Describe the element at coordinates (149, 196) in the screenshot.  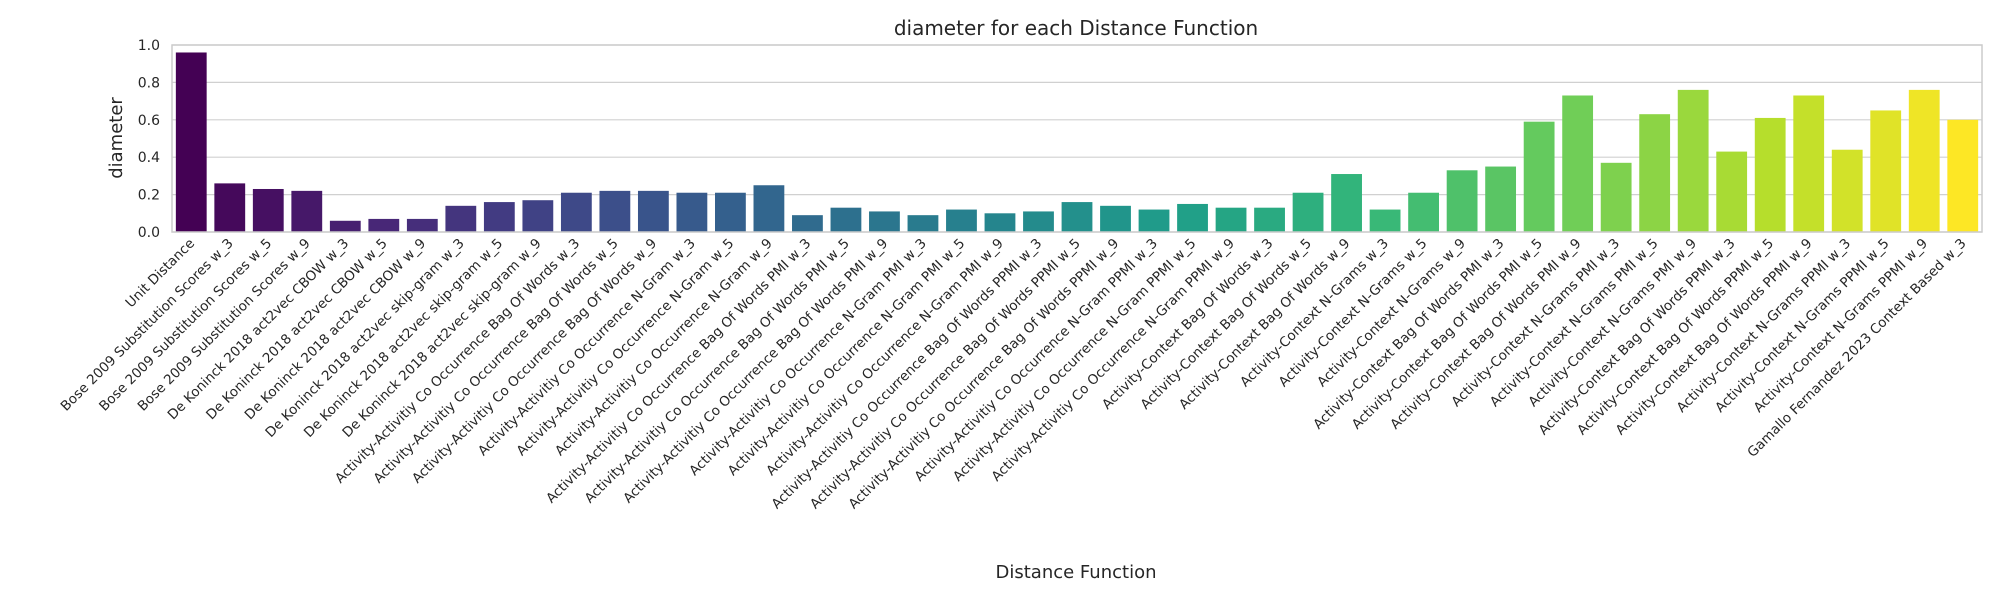
I see `y-tick-label: 0.2` at that location.